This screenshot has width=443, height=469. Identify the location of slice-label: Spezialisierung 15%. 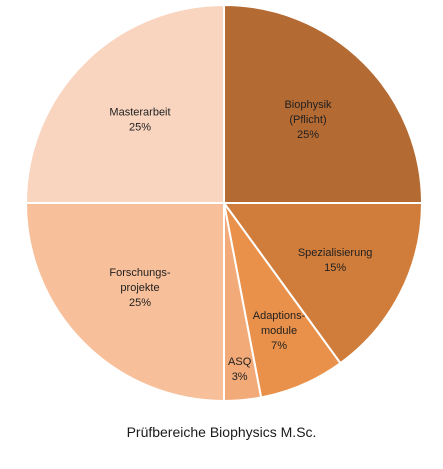
(335, 260).